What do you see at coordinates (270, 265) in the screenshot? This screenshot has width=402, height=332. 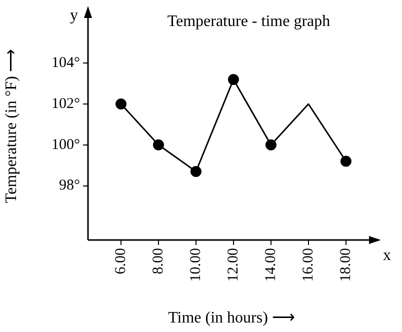 I see `x-tick-label: 14.00` at bounding box center [270, 265].